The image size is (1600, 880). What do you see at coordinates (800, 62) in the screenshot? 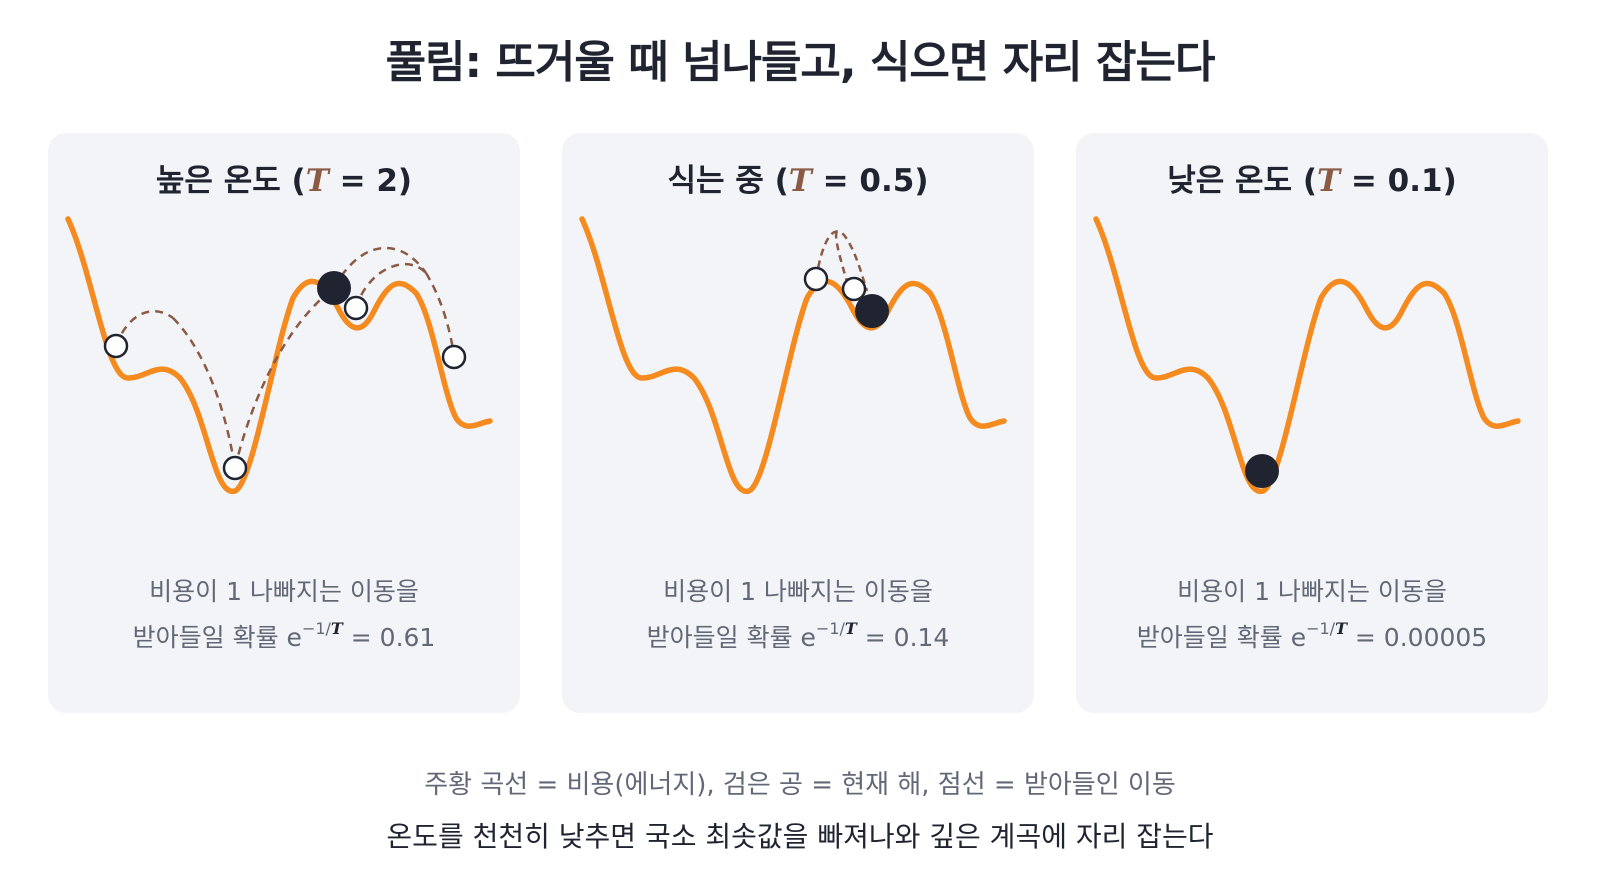
I see `page-title: 풀림: 뜨거울 때 넘나들고, 식으면 자리 잡는다` at bounding box center [800, 62].